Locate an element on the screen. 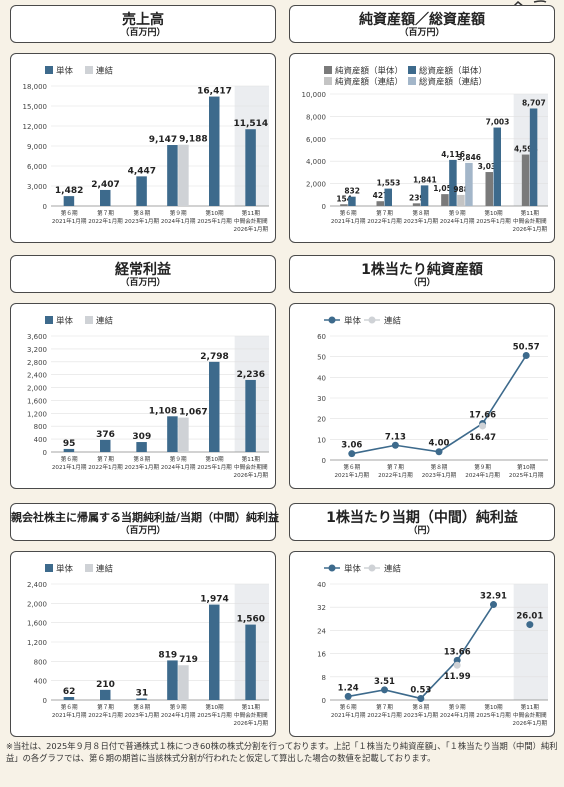  y-tick-label: 2,000 is located at coordinates (37, 604).